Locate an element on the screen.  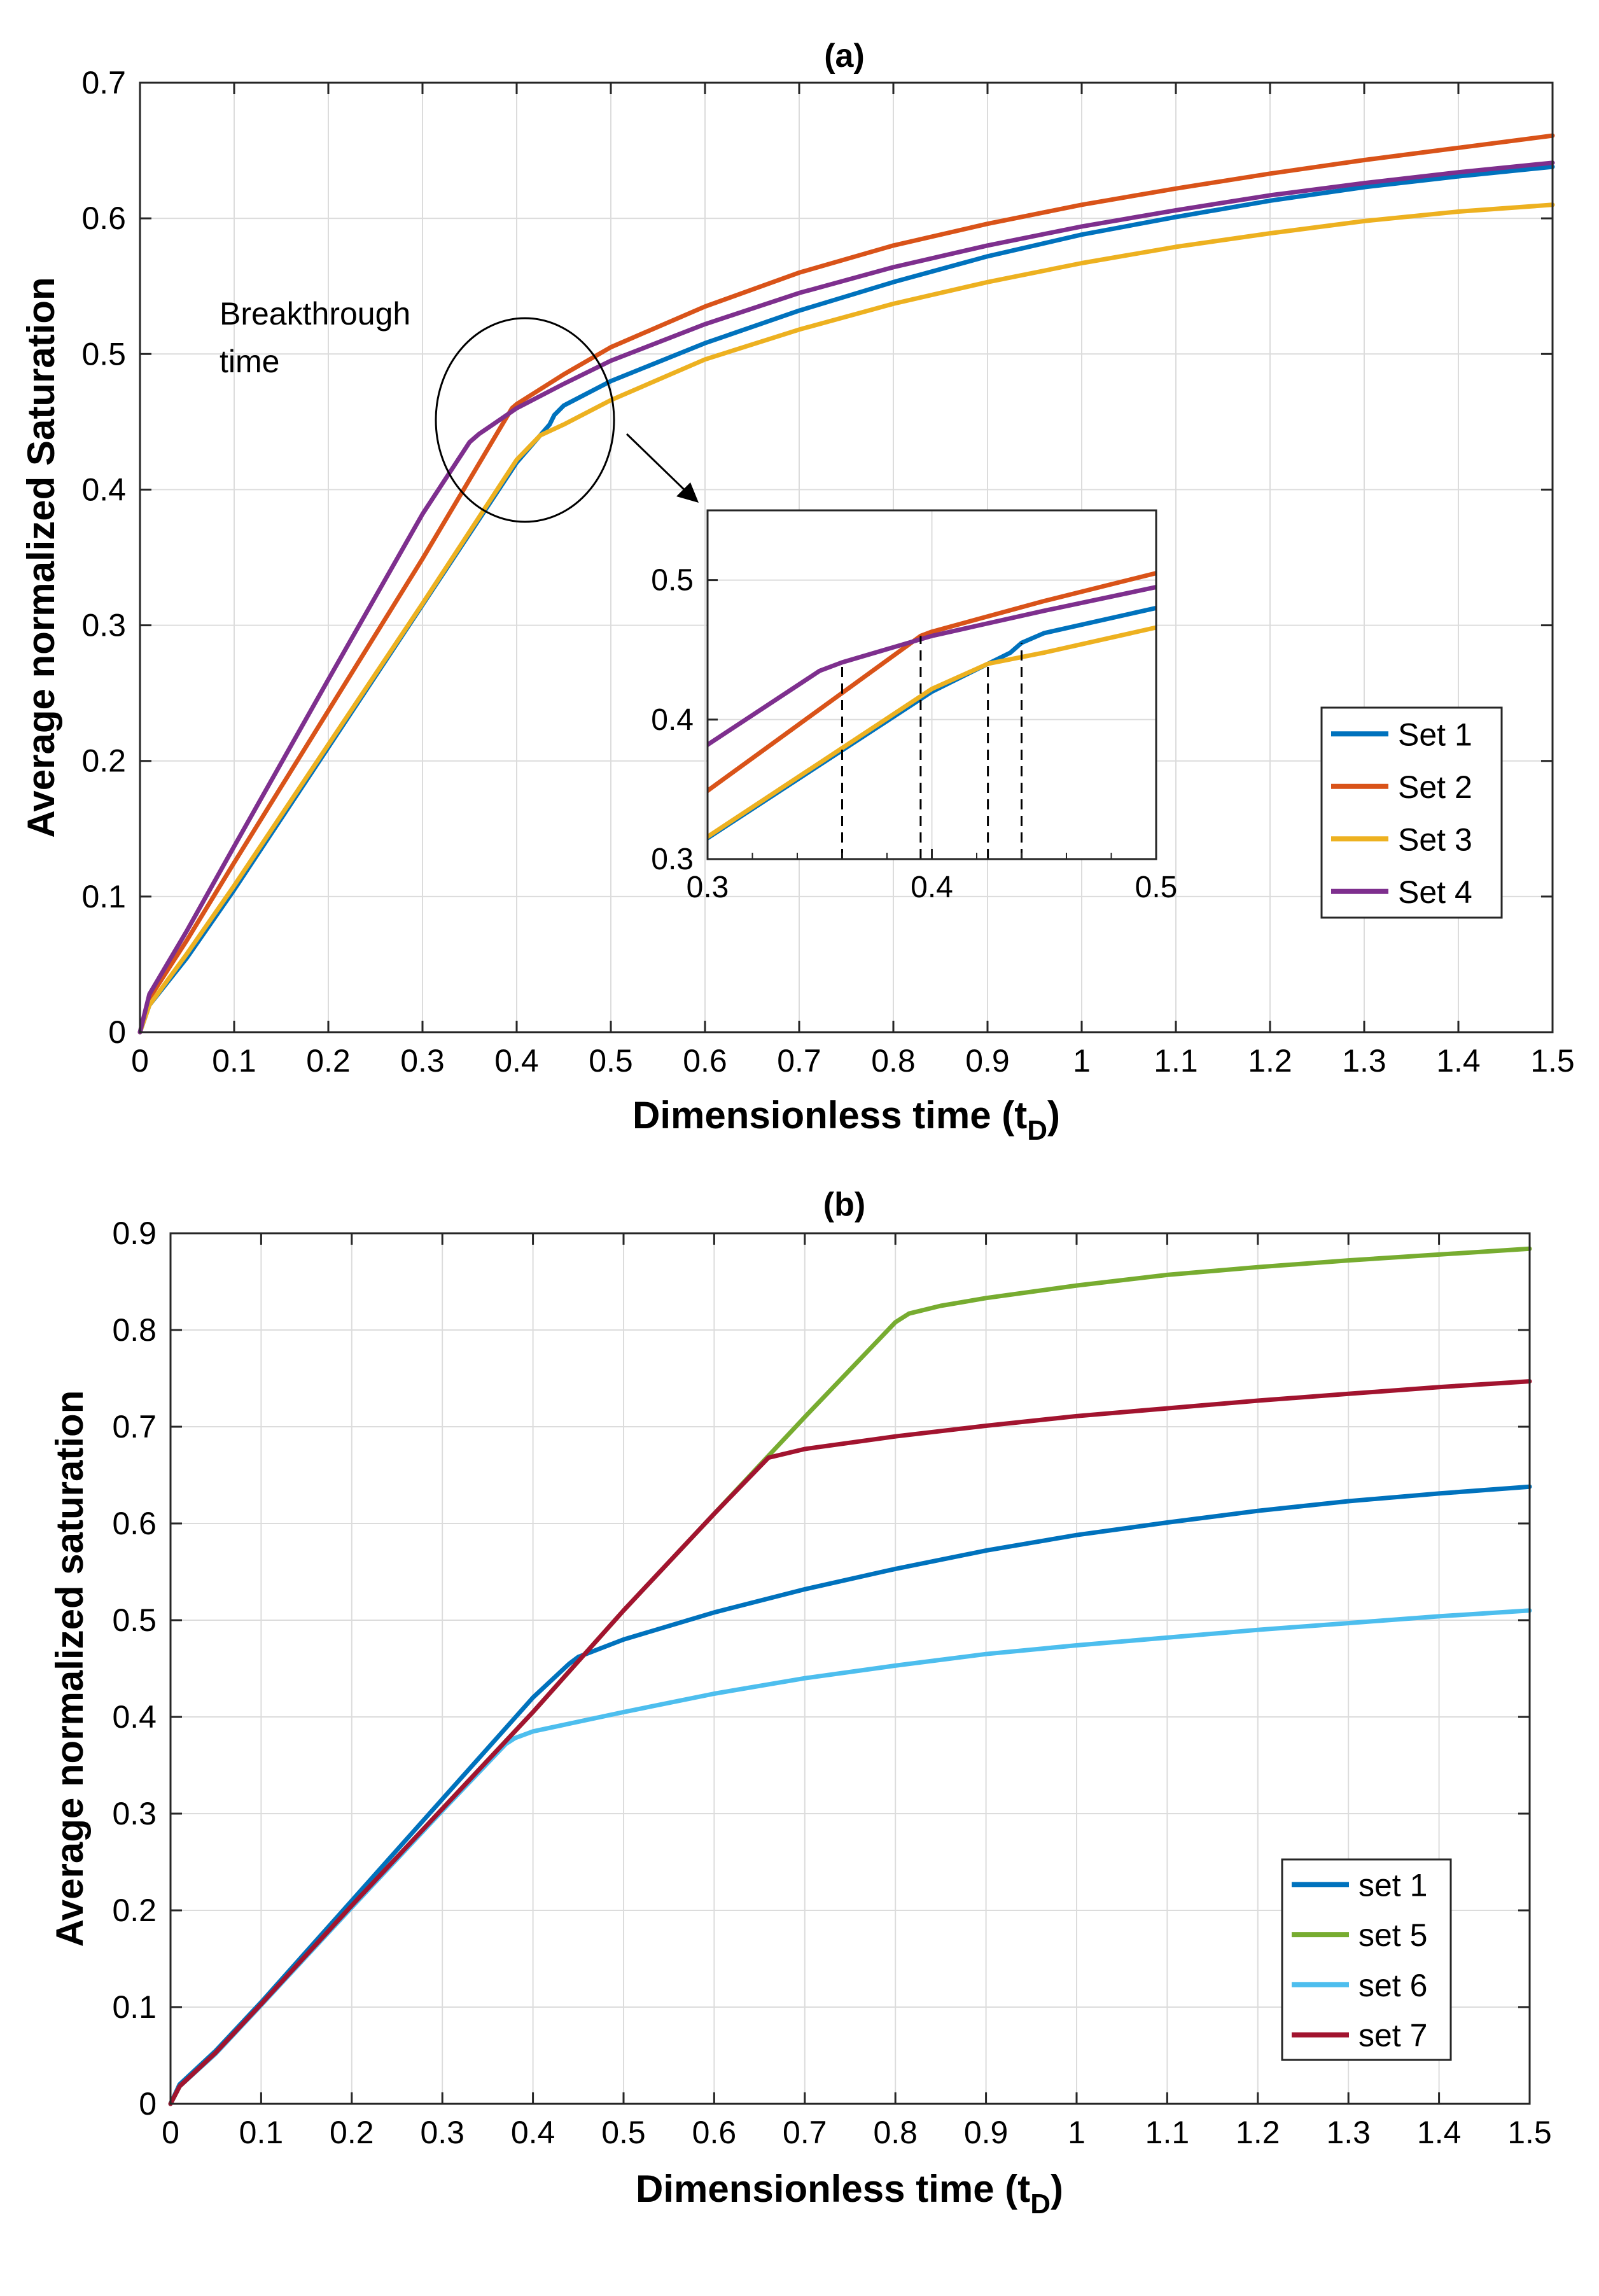
inset-y-tick-label: 0.5 is located at coordinates (672, 581).